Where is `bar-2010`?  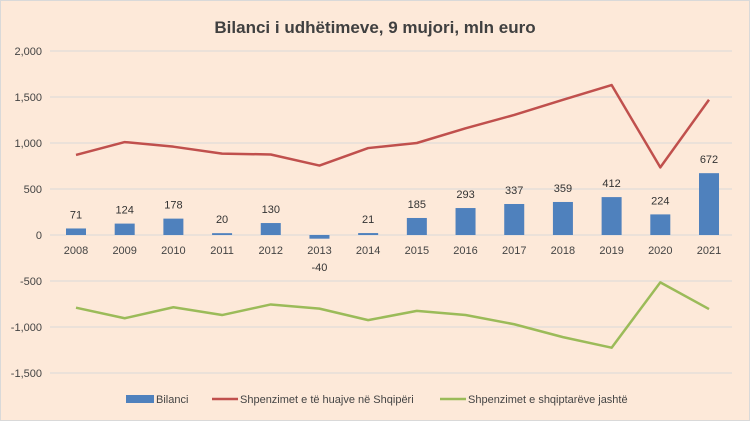 bar-2010 is located at coordinates (173, 226).